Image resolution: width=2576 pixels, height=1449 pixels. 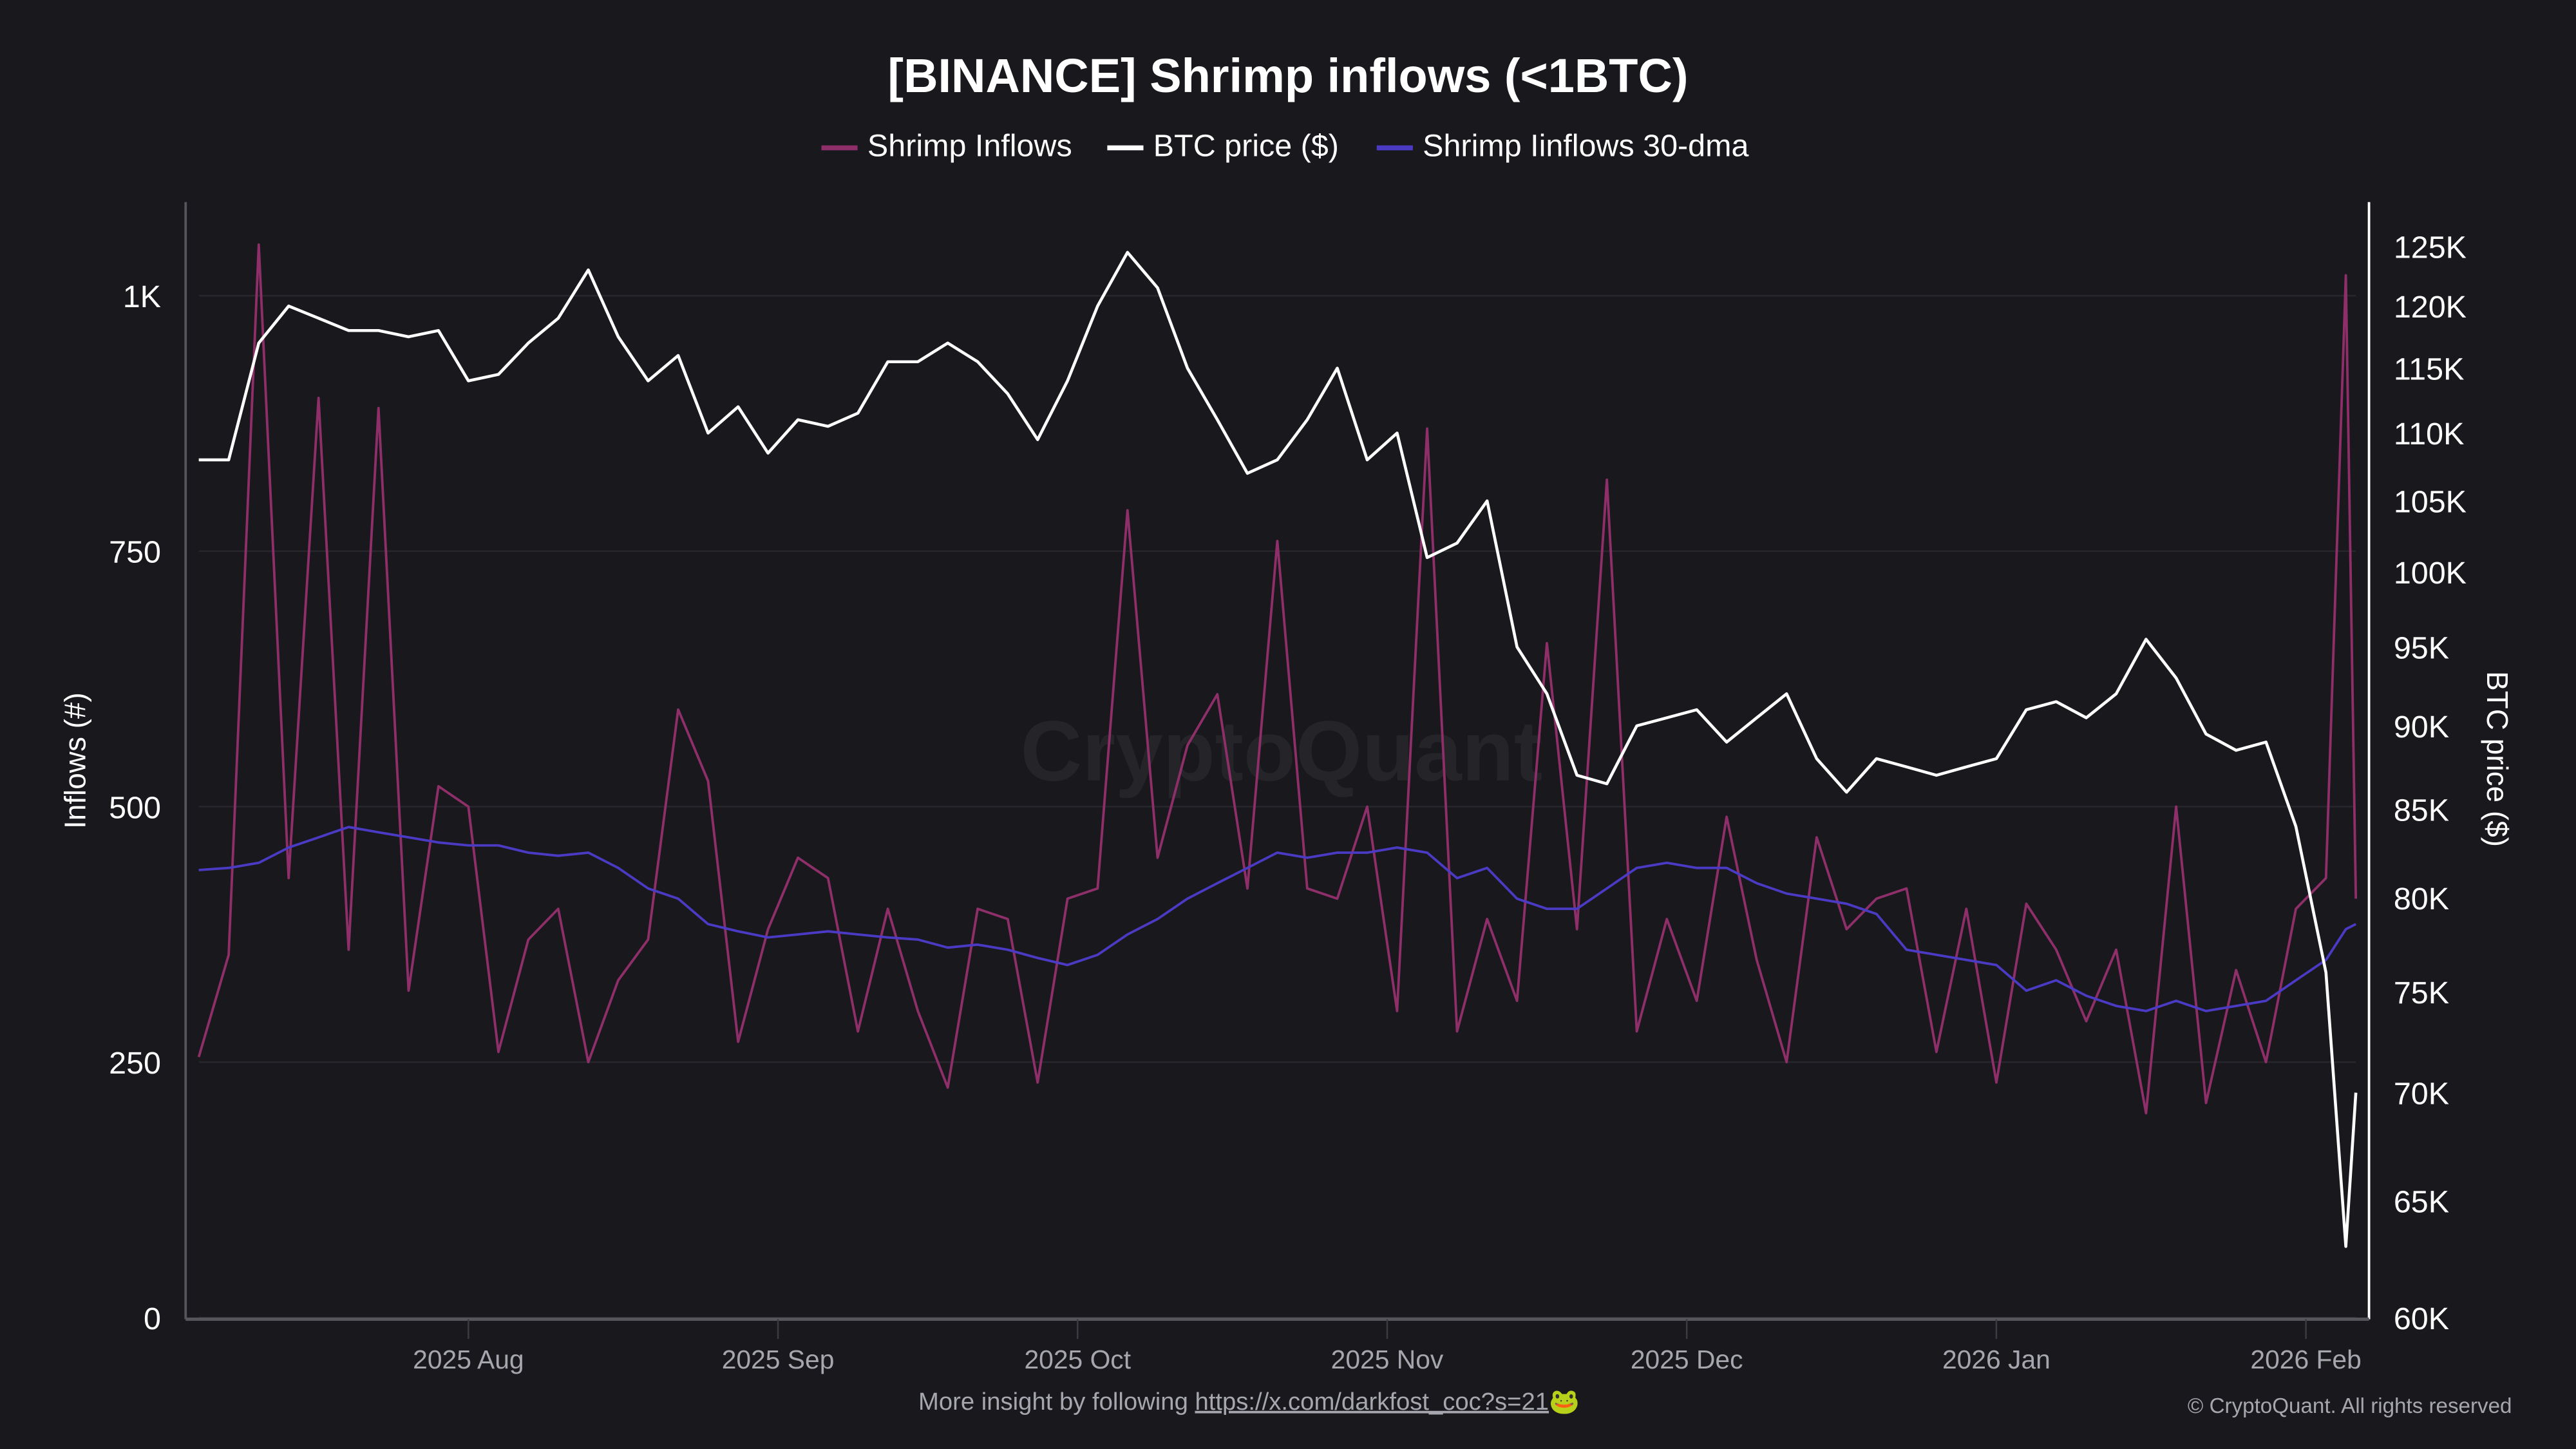 What do you see at coordinates (2430, 573) in the screenshot?
I see `right-tick-label: 100K` at bounding box center [2430, 573].